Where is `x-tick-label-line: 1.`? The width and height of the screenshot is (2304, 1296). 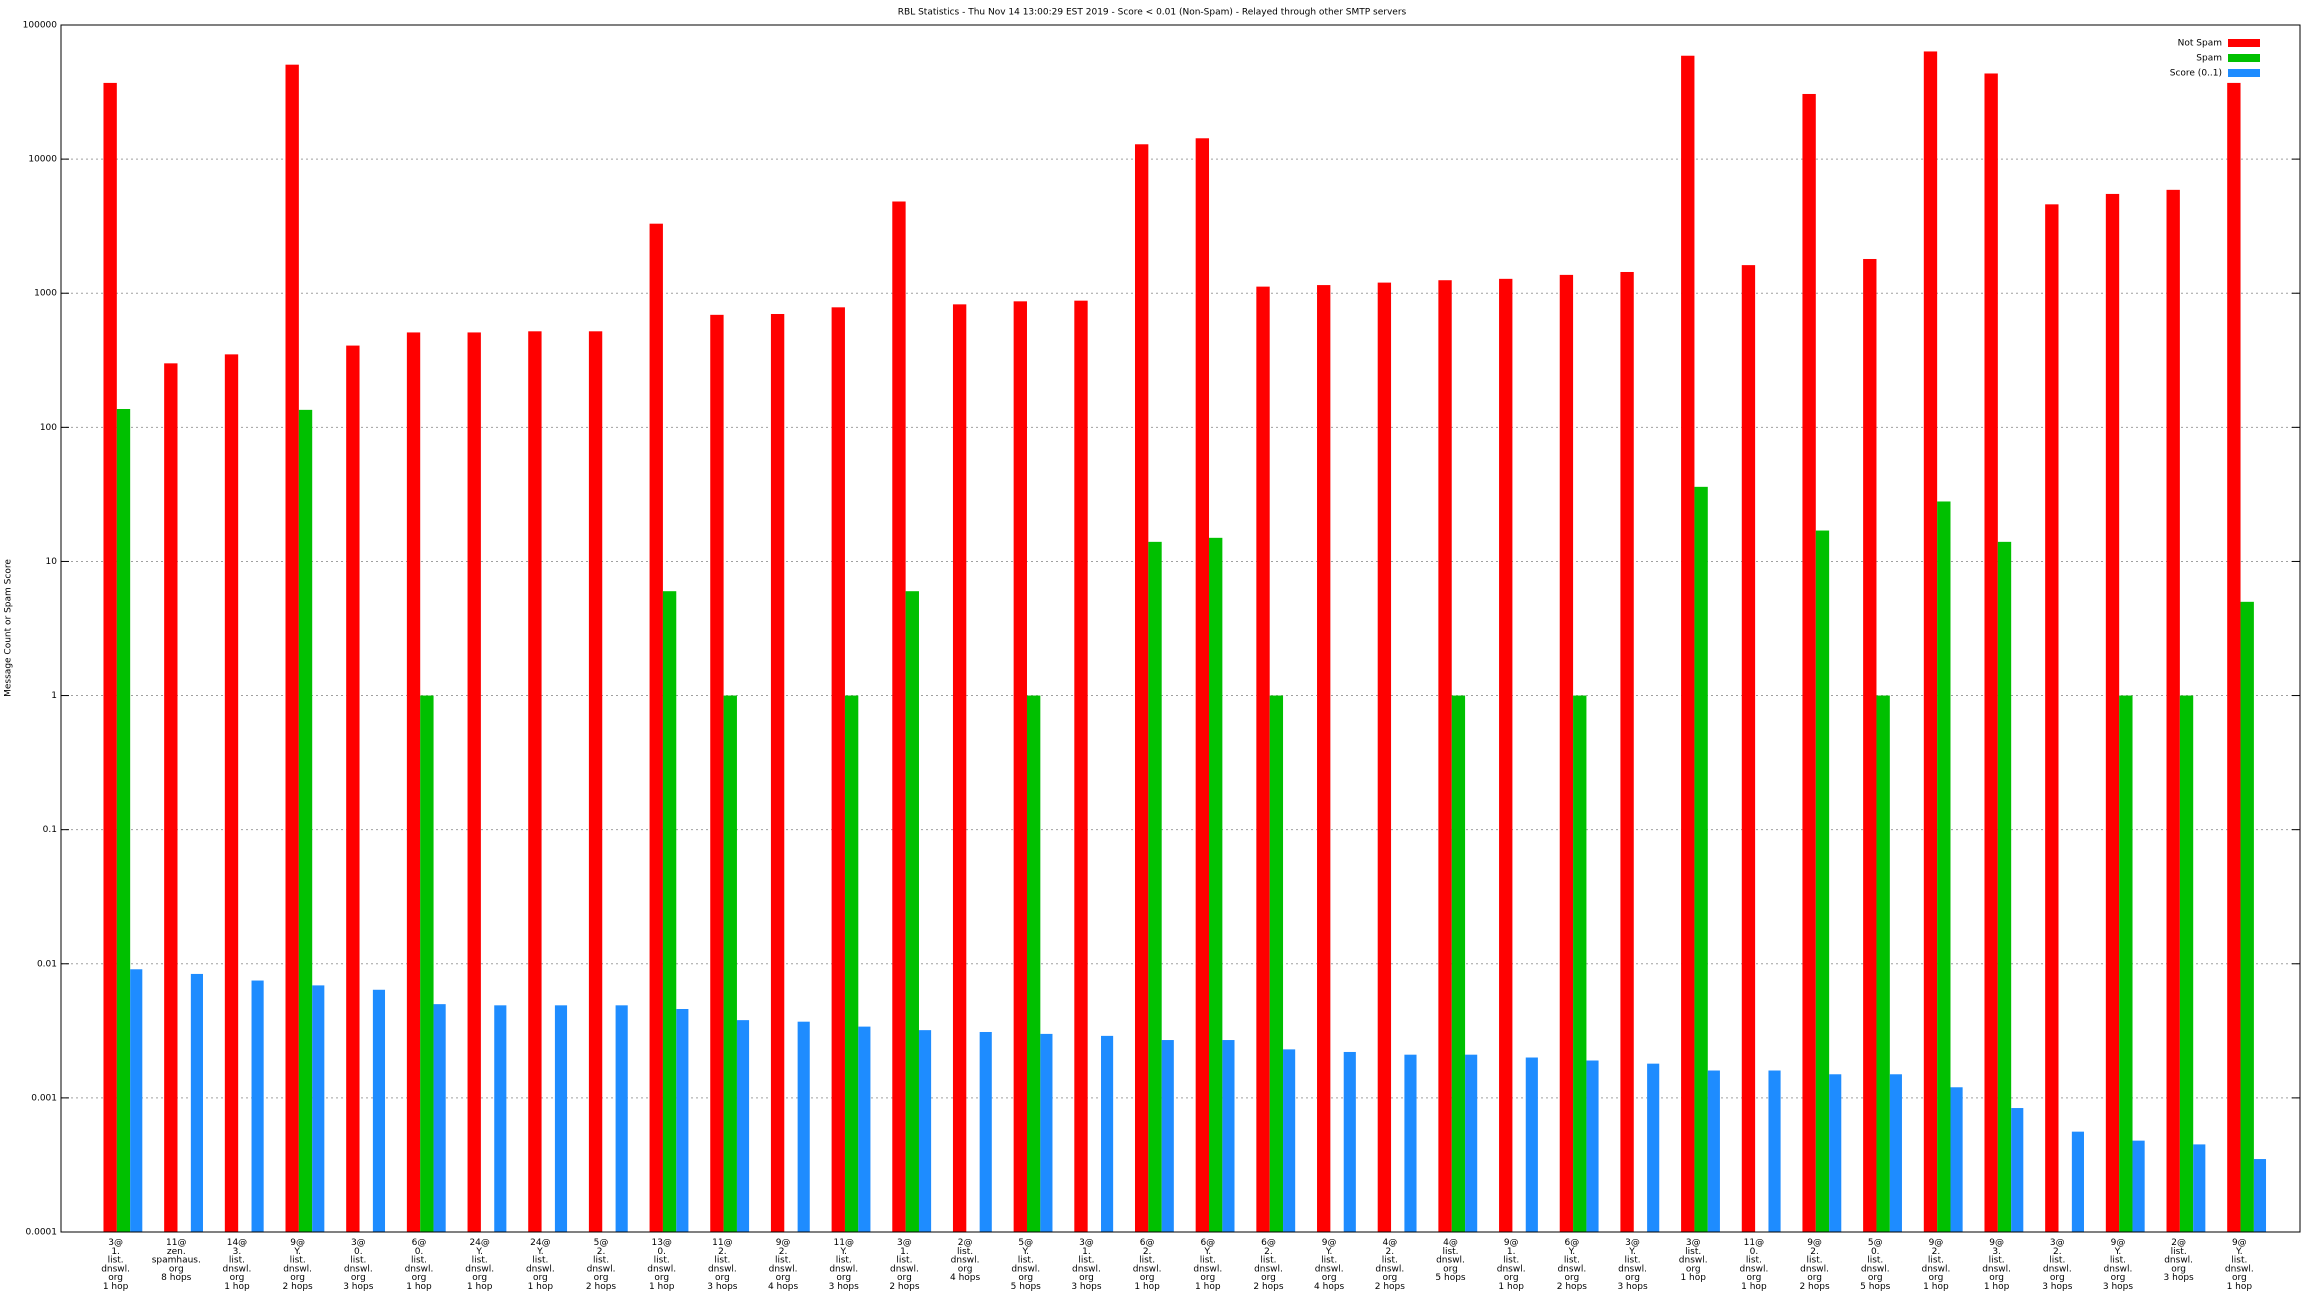
x-tick-label-line: 1. is located at coordinates (904, 1251).